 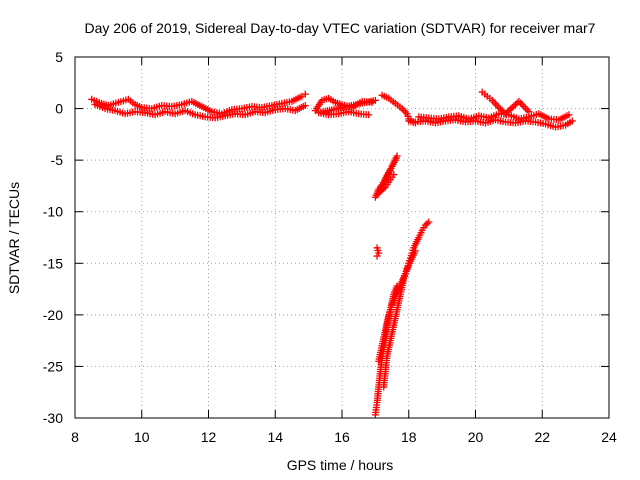 I want to click on x-tick-label: 16, so click(x=342, y=437).